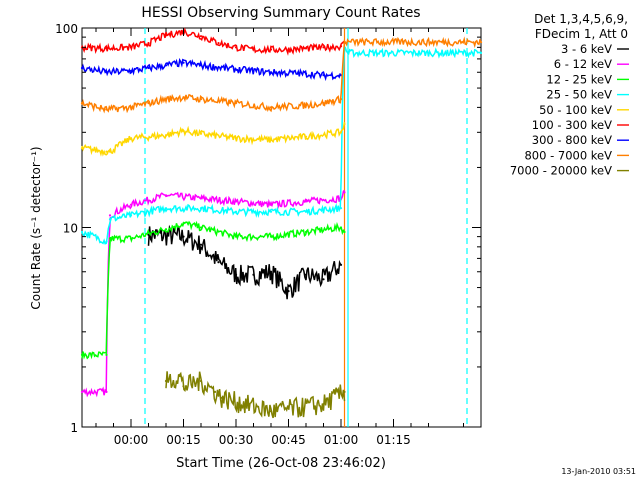 This screenshot has width=640, height=480. I want to click on x-tick-label-1: 00:15, so click(183, 440).